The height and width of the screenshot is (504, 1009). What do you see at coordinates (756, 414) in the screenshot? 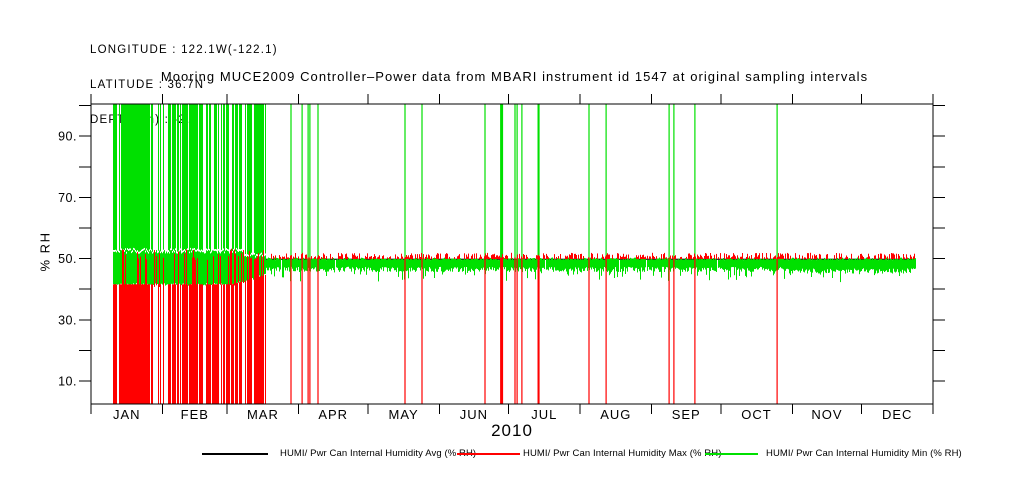
I see `svg-text: OCT` at bounding box center [756, 414].